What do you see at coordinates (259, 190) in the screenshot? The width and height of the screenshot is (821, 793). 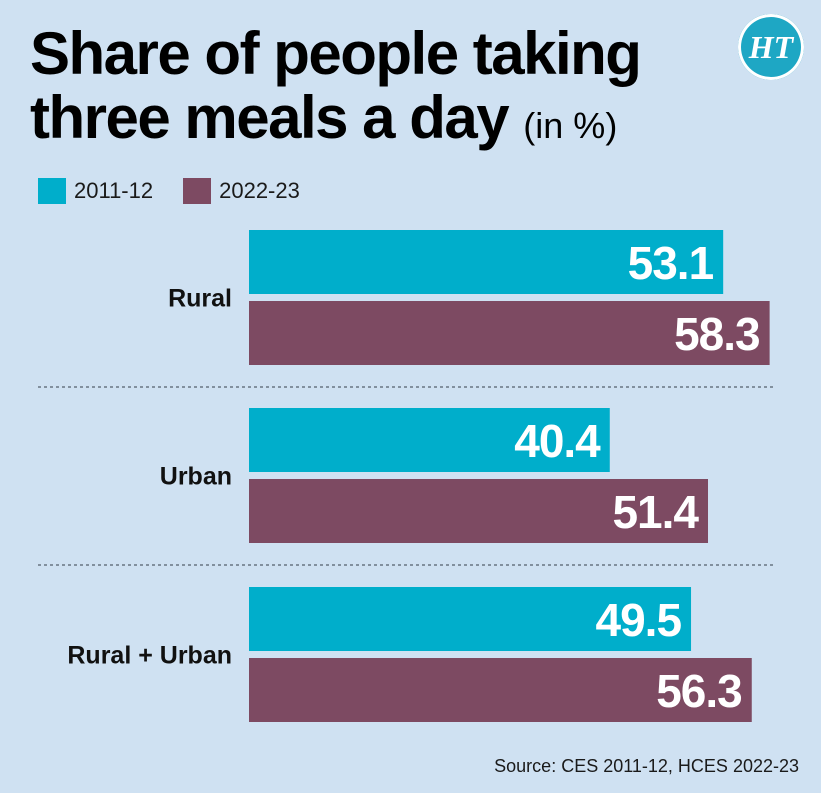 I see `legend-label-series-2: 2022-23` at bounding box center [259, 190].